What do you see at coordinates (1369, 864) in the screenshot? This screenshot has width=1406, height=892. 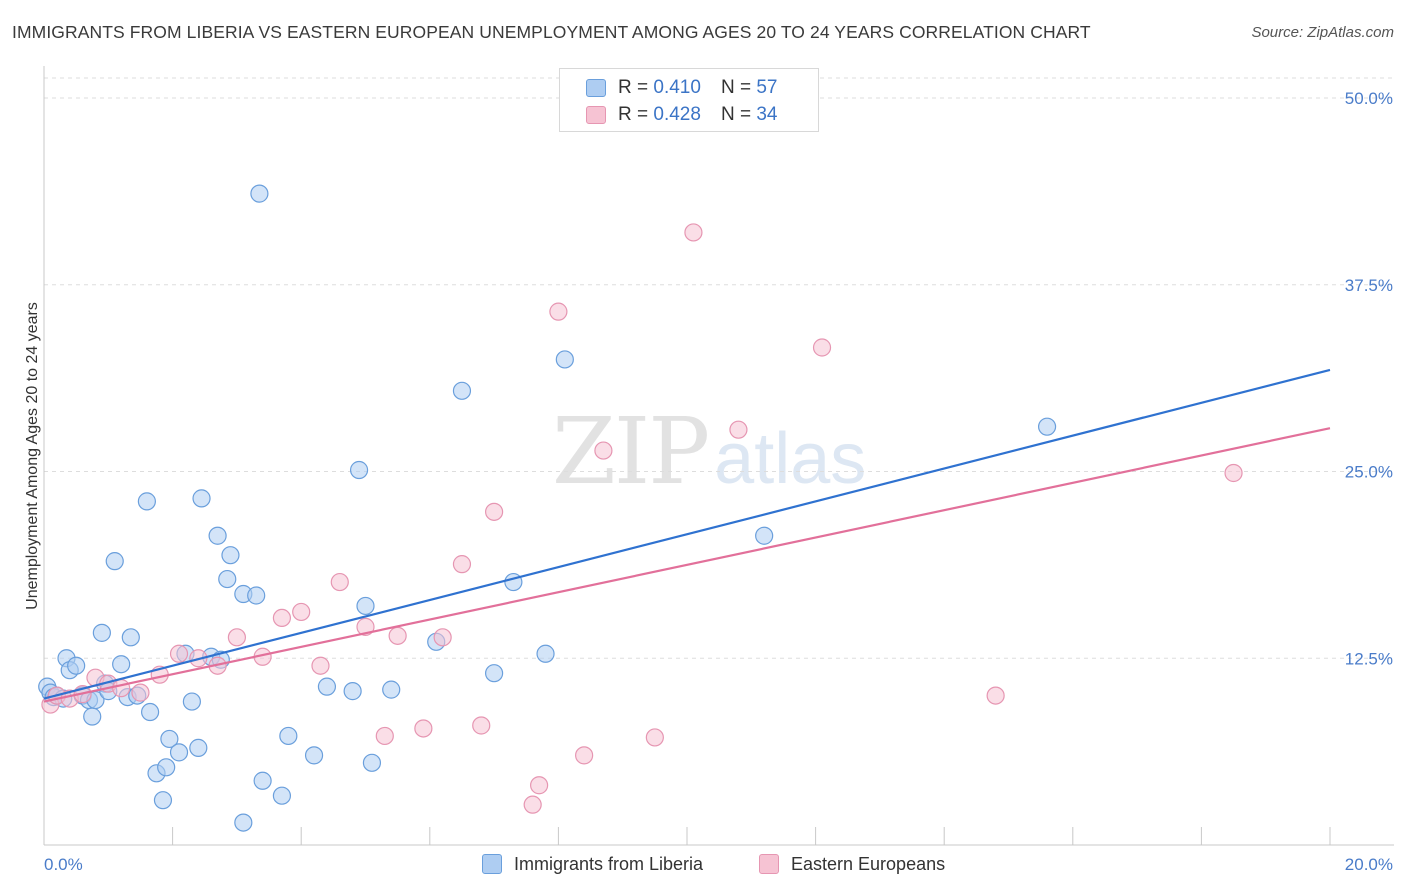 I see `x-tick-label-max: 20.0%` at bounding box center [1369, 864].